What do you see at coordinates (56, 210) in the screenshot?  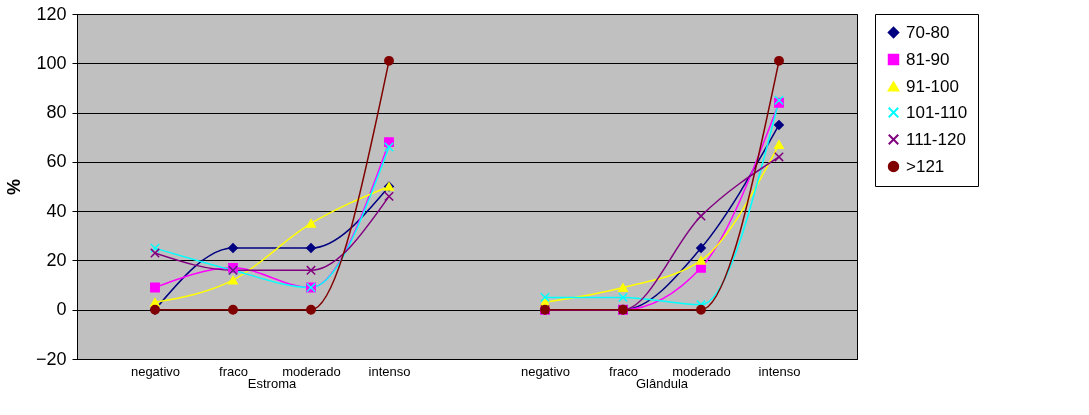 I see `y-tick-label: 40` at bounding box center [56, 210].